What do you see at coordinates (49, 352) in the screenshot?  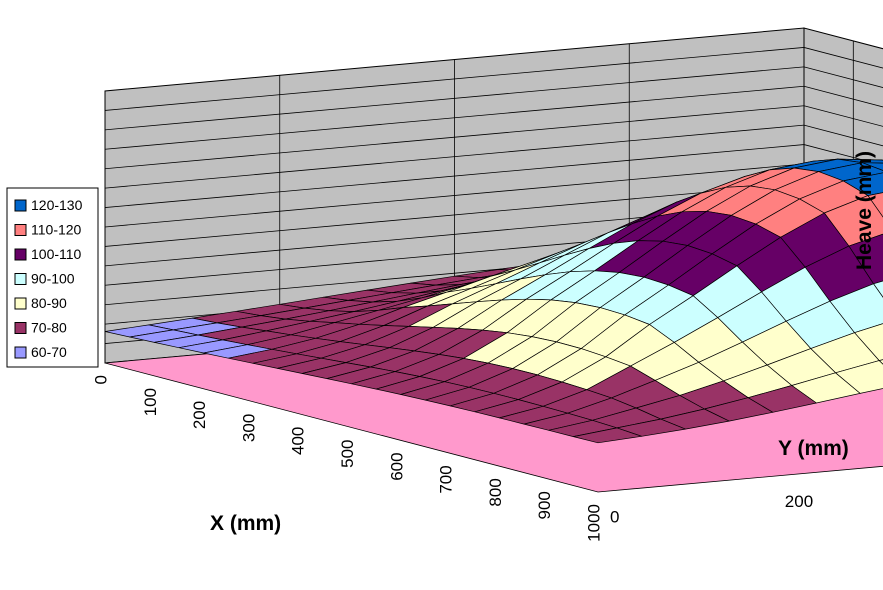 I see `legend-label: 60-70` at bounding box center [49, 352].